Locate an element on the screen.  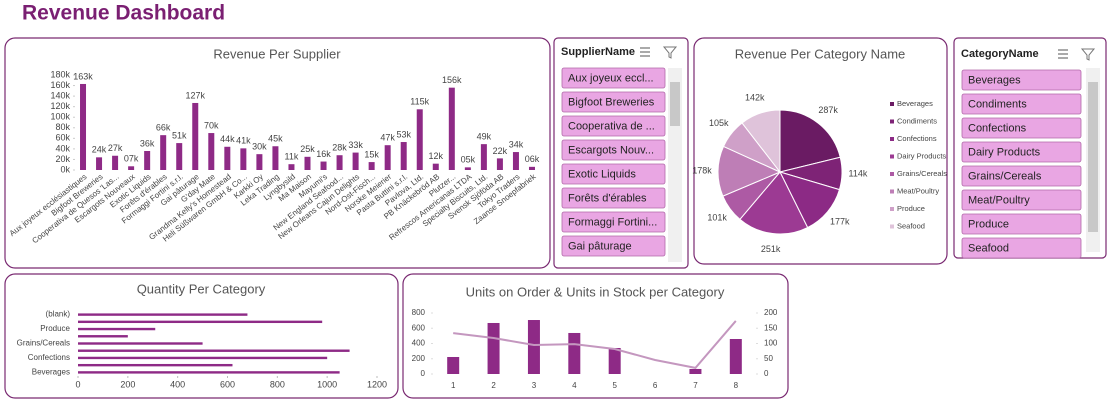
x-tick-label: 600 is located at coordinates (227, 384).